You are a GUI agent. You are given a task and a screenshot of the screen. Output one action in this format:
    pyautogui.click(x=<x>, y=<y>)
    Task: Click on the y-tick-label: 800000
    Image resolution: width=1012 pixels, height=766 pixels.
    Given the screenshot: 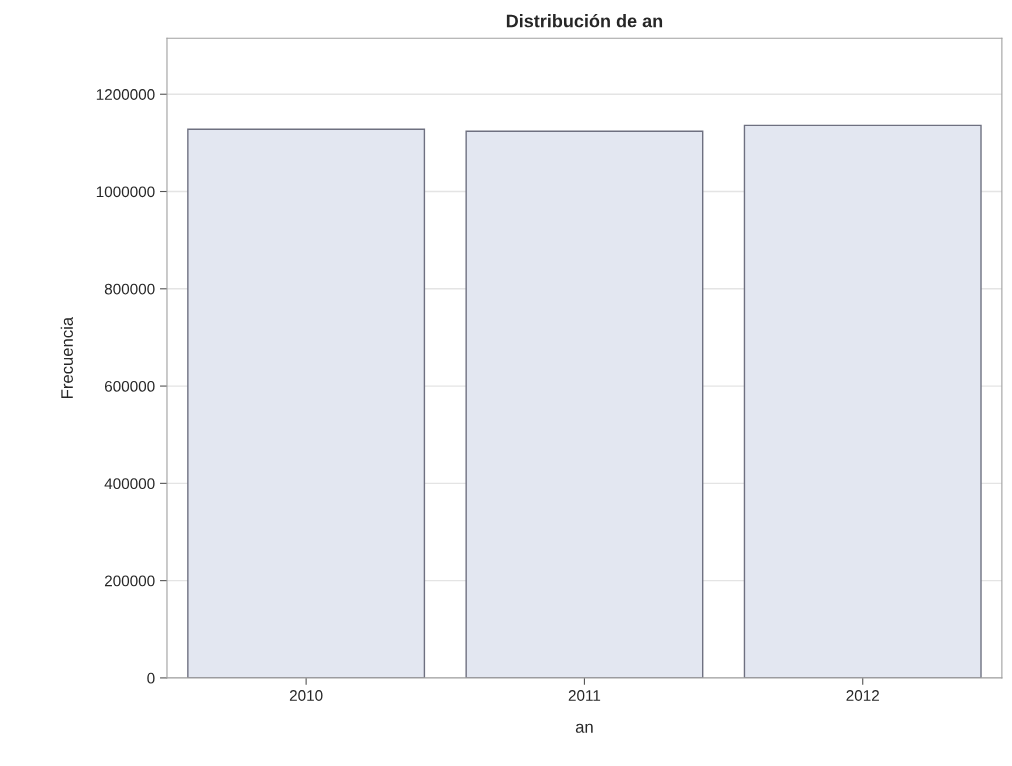 What is the action you would take?
    pyautogui.click(x=129, y=289)
    